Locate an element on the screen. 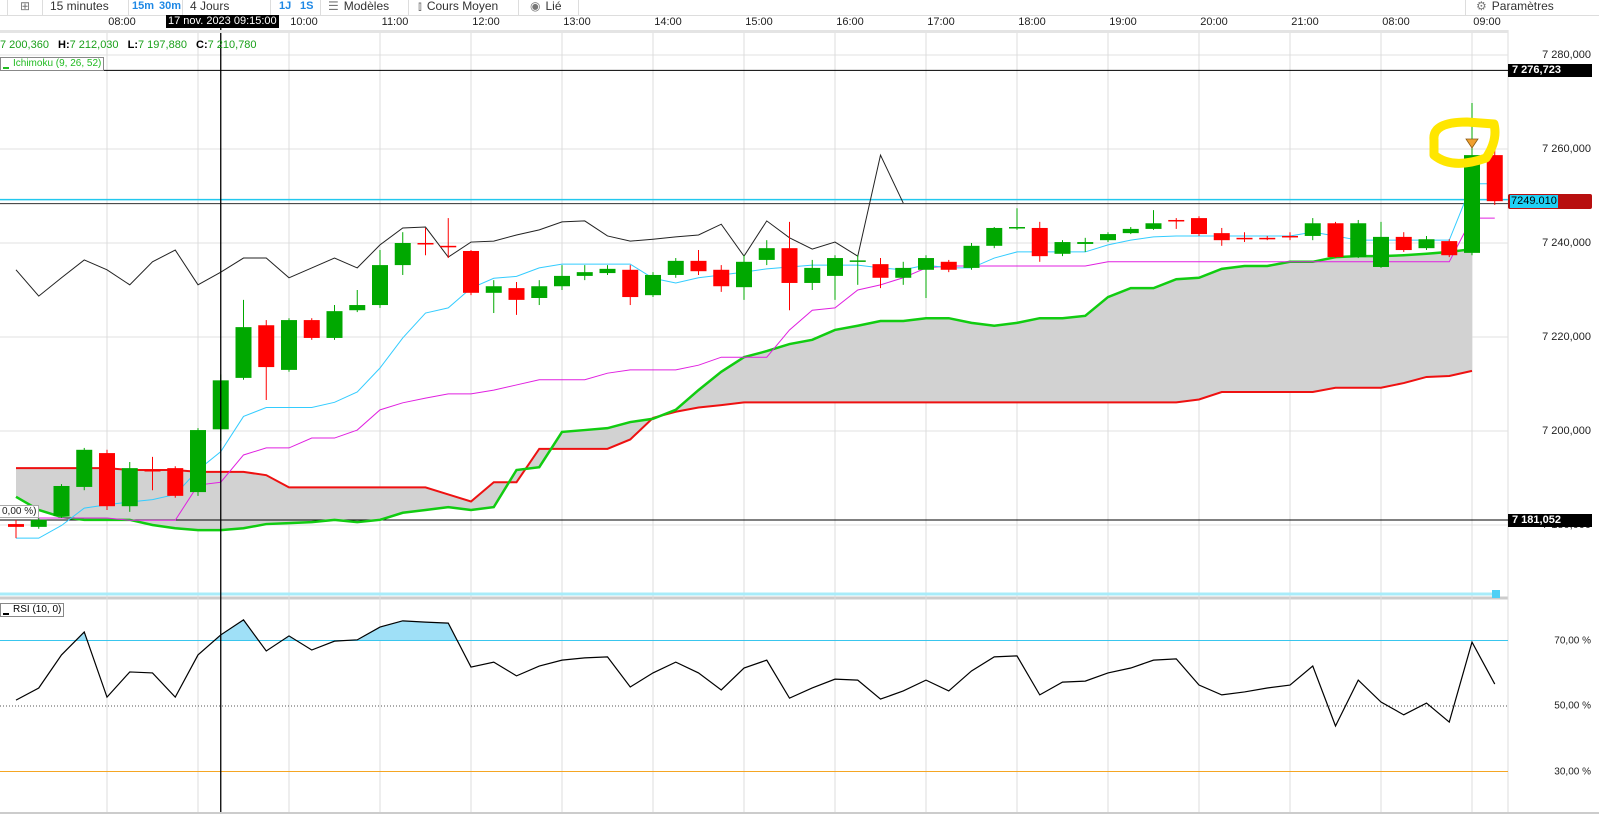 This screenshot has width=1599, height=832. senkou-b-line is located at coordinates (744, 436).